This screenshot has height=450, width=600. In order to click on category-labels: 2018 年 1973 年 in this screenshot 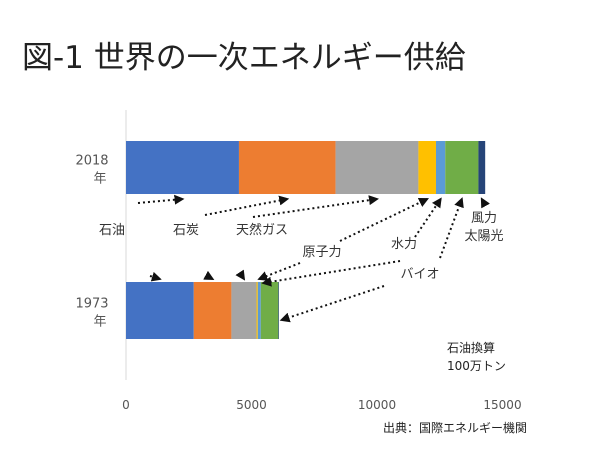, I will do `click(91, 242)`.